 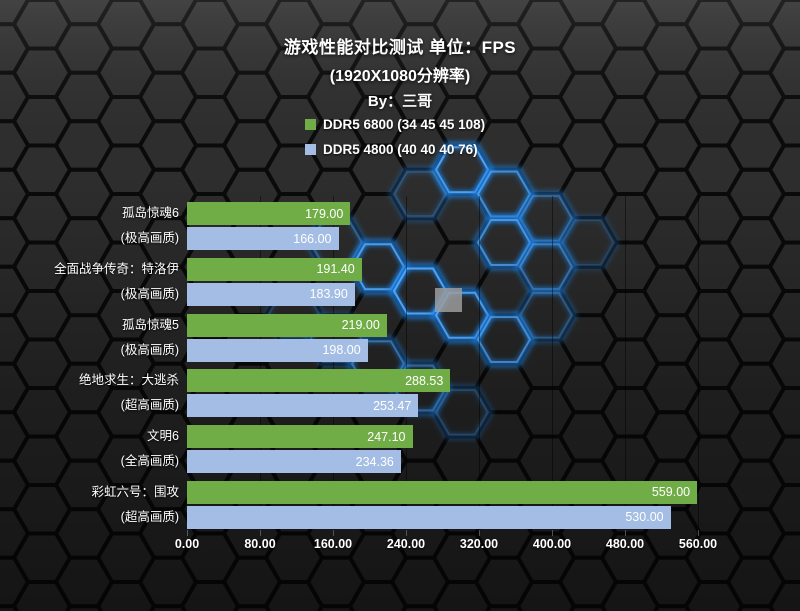 What do you see at coordinates (135, 491) in the screenshot?
I see `category-name: 彩虹六号：围攻` at bounding box center [135, 491].